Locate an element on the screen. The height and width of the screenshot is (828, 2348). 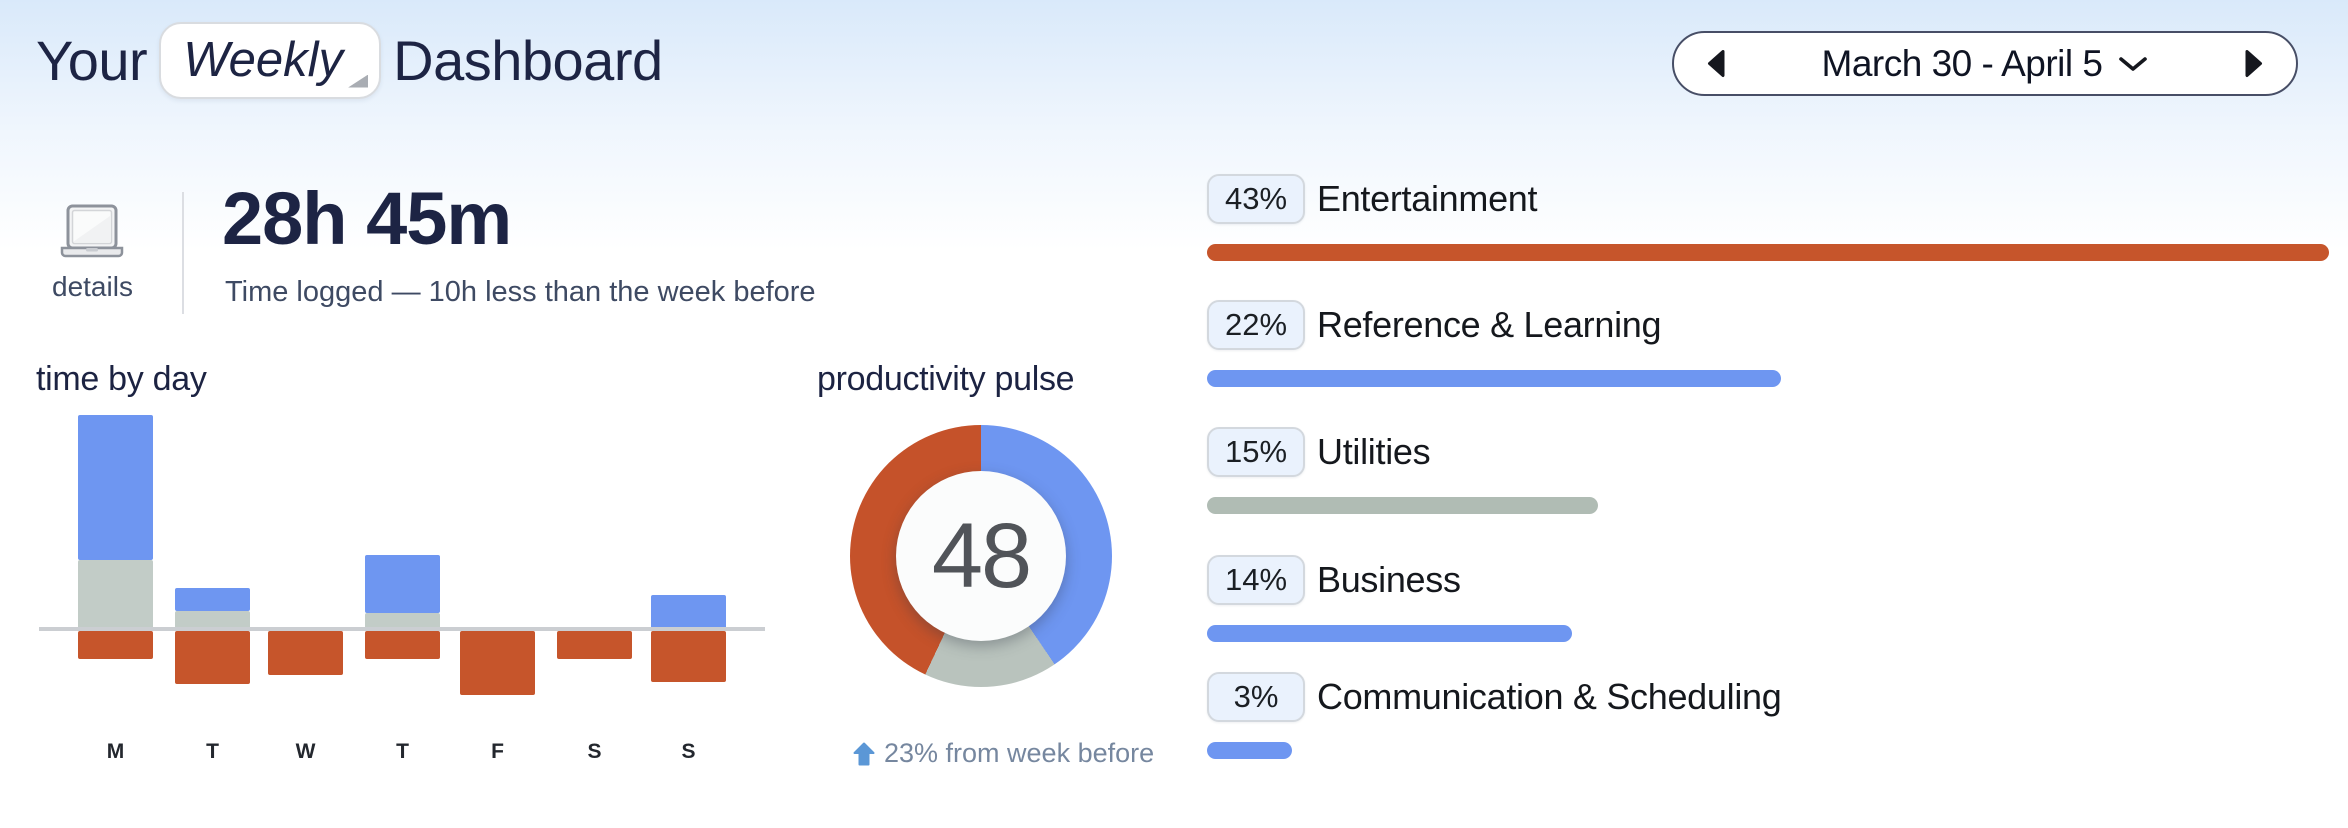
day-label: W is located at coordinates (305, 751).